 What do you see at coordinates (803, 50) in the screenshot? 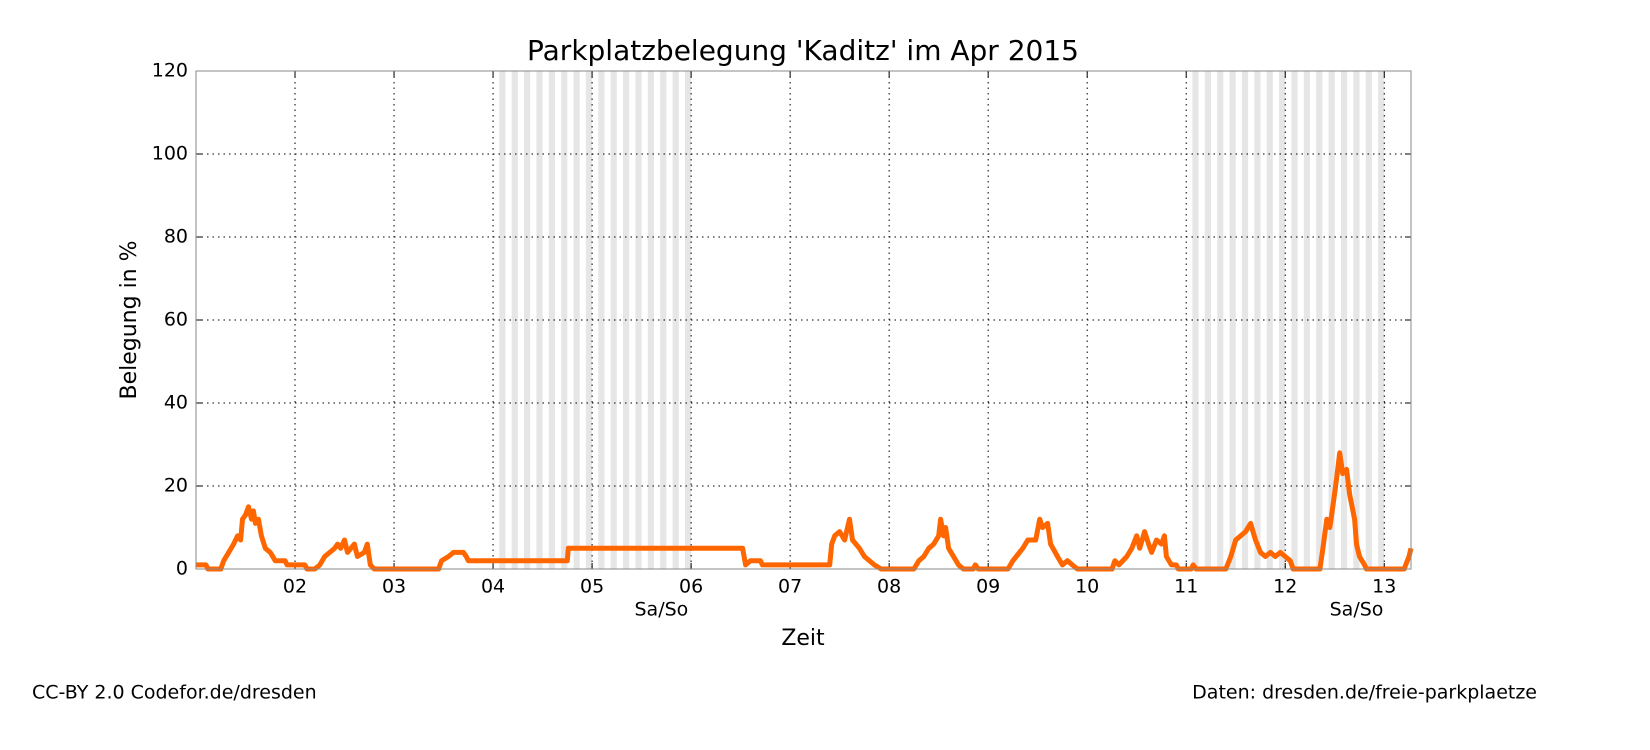
I see `chart-title: Parkplatzbelegung 'Kaditz' im Apr 2015` at bounding box center [803, 50].